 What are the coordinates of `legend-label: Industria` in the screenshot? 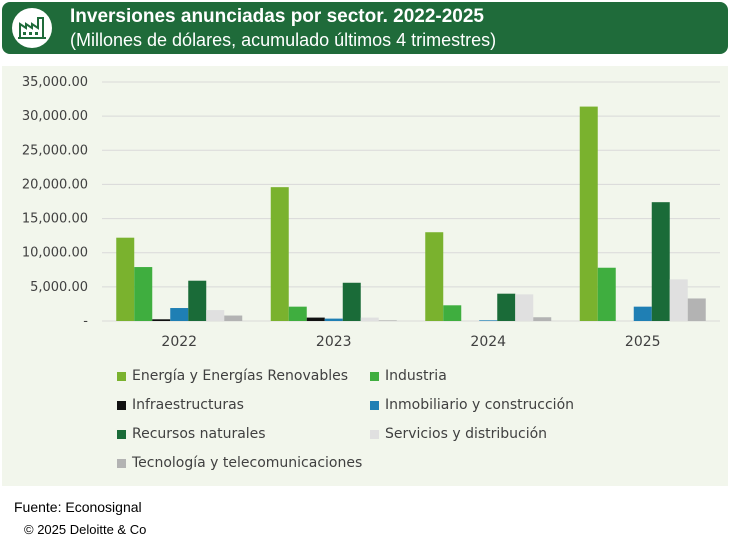 It's located at (416, 376).